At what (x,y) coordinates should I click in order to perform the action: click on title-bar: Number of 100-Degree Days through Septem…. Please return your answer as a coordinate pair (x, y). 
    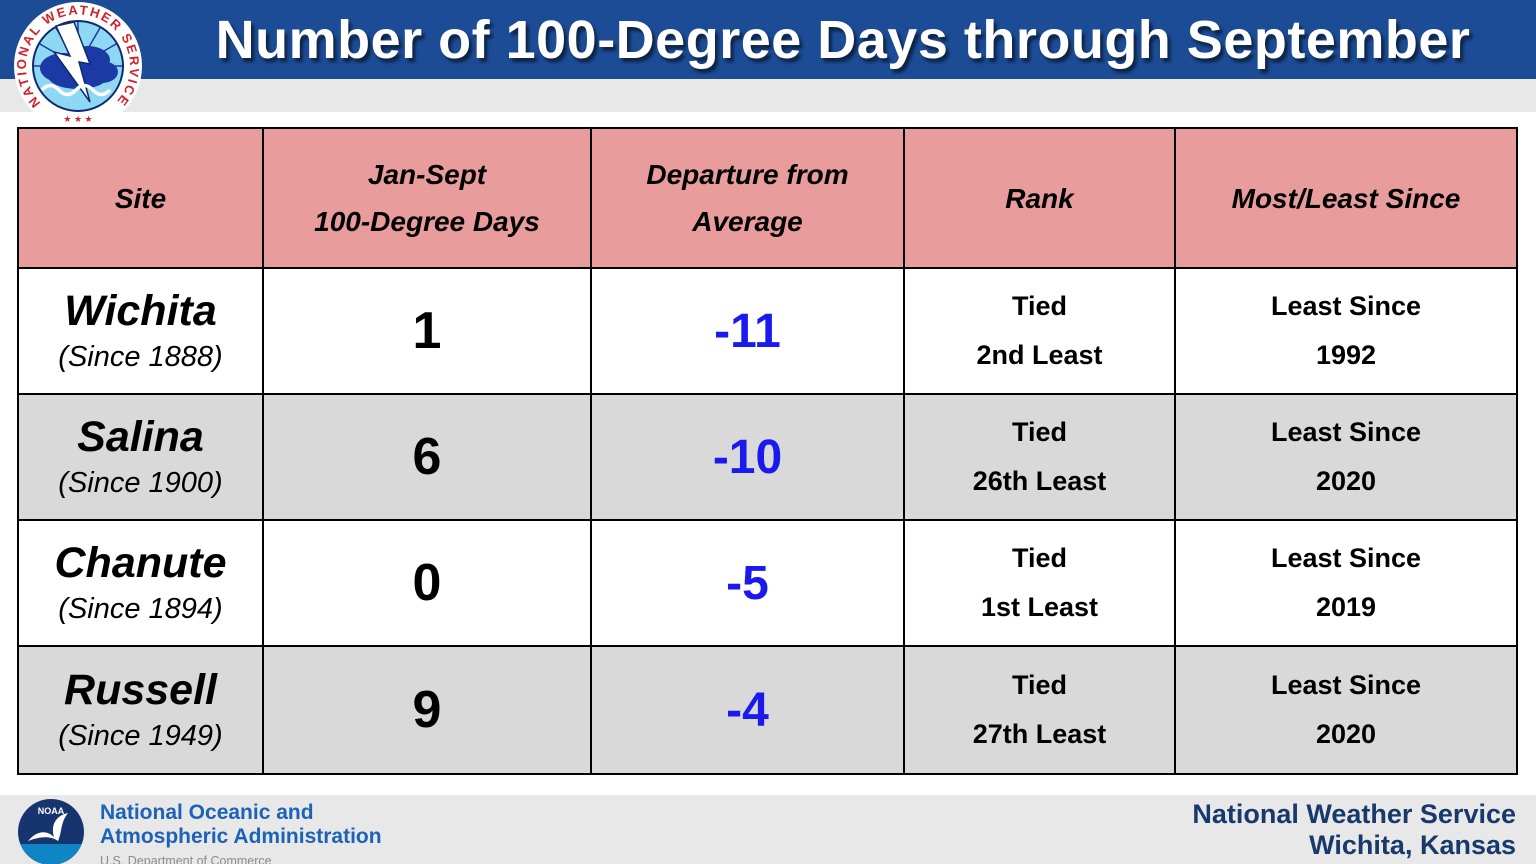
    Looking at the image, I should click on (768, 39).